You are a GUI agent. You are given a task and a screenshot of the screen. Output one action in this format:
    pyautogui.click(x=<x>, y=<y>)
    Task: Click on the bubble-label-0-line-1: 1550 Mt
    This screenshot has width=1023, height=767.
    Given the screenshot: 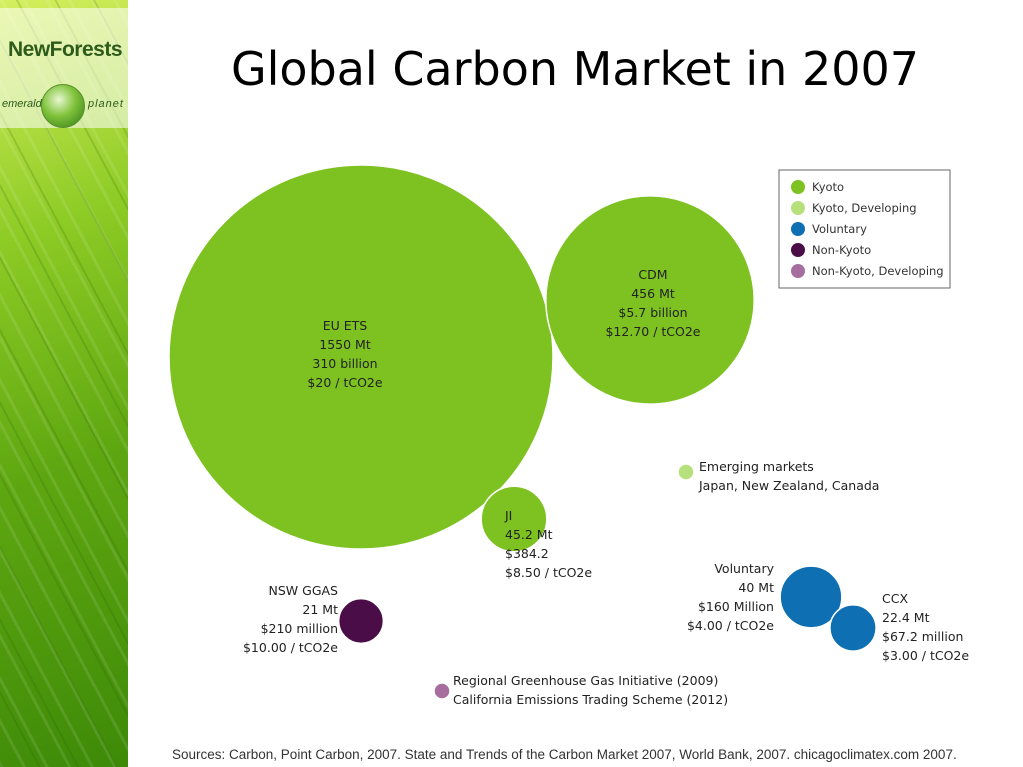 What is the action you would take?
    pyautogui.click(x=345, y=344)
    